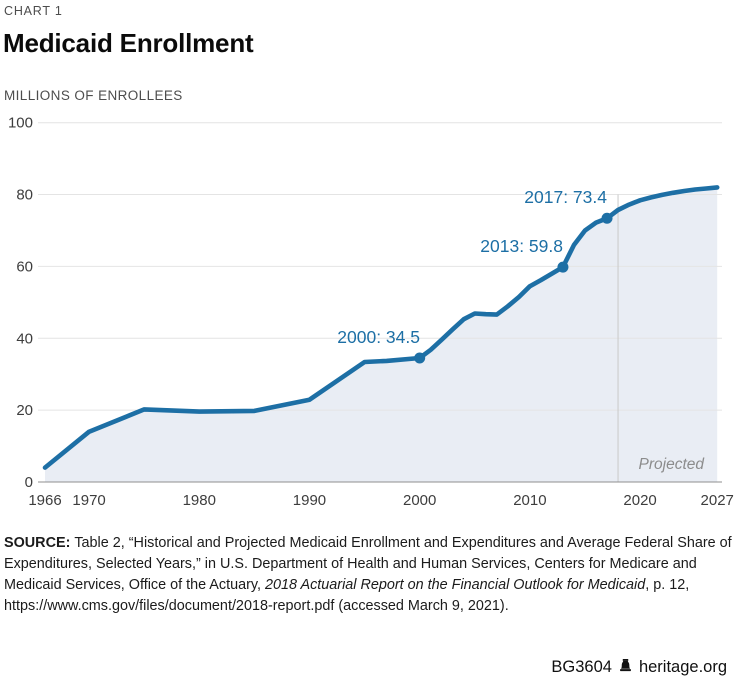  Describe the element at coordinates (88, 500) in the screenshot. I see `x-tick-1970: 1970` at that location.